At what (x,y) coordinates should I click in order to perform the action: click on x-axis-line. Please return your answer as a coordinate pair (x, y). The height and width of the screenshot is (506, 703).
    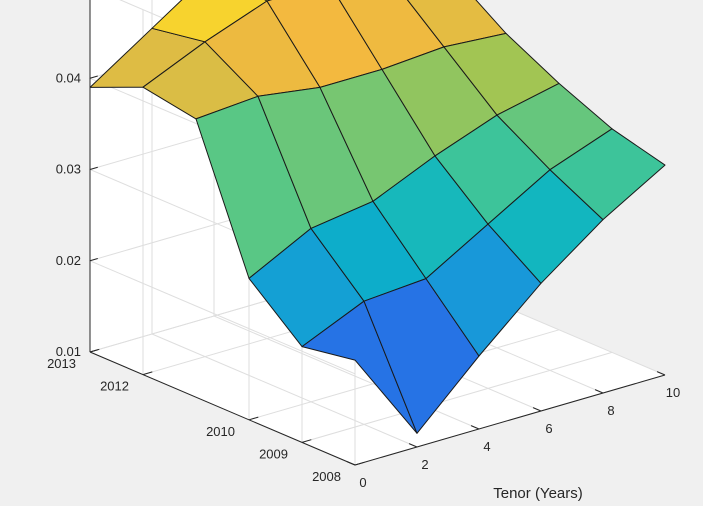
    Looking at the image, I should click on (510, 420).